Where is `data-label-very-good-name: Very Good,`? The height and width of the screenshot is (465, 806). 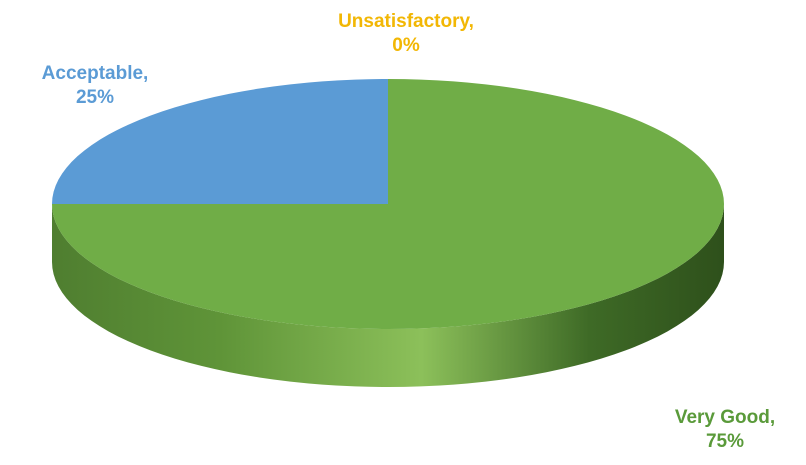
data-label-very-good-name: Very Good, is located at coordinates (725, 417).